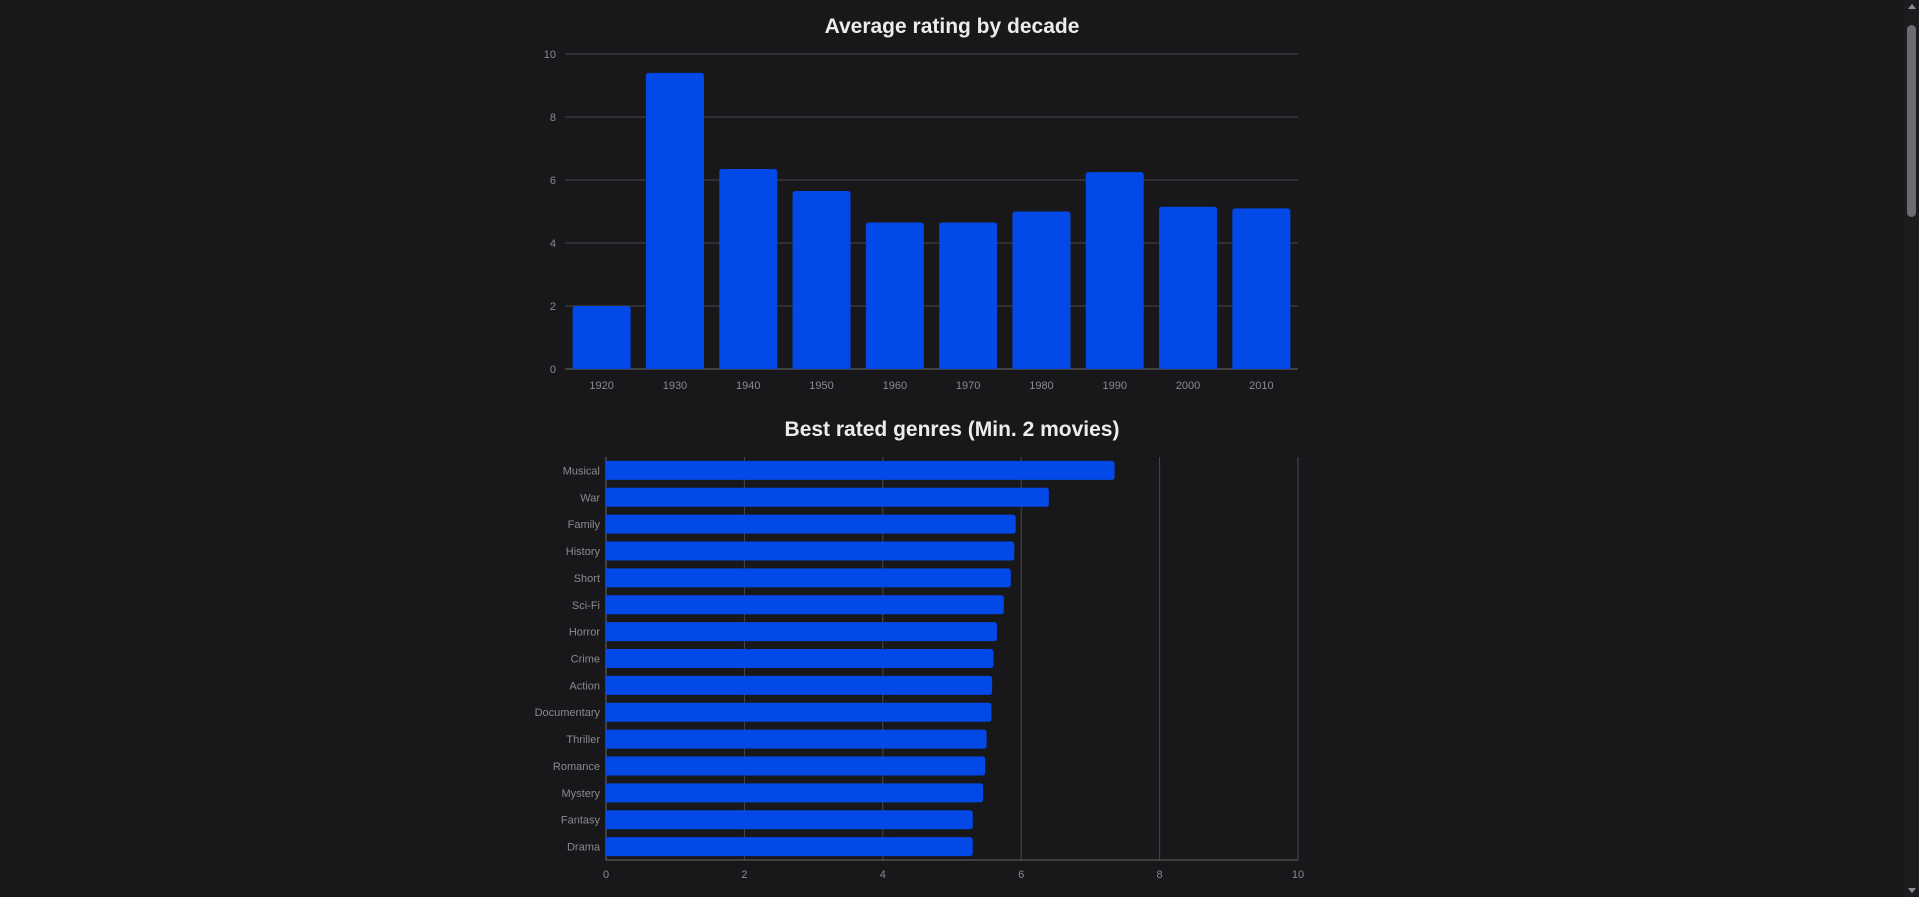  I want to click on vertical-scrollbar, so click(1911, 448).